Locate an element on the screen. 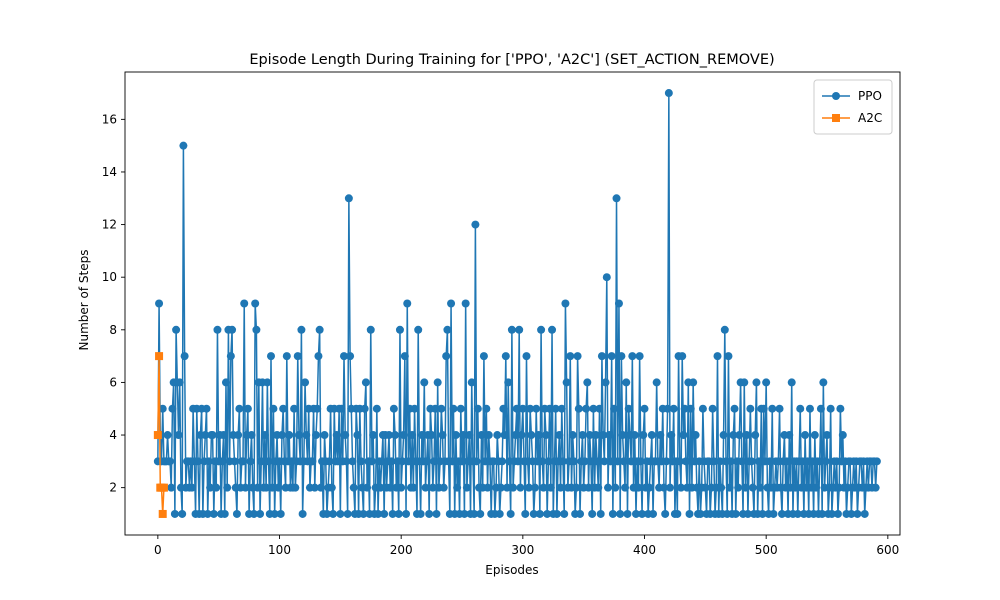 This screenshot has height=600, width=1000. x-tick-label: 400 is located at coordinates (644, 550).